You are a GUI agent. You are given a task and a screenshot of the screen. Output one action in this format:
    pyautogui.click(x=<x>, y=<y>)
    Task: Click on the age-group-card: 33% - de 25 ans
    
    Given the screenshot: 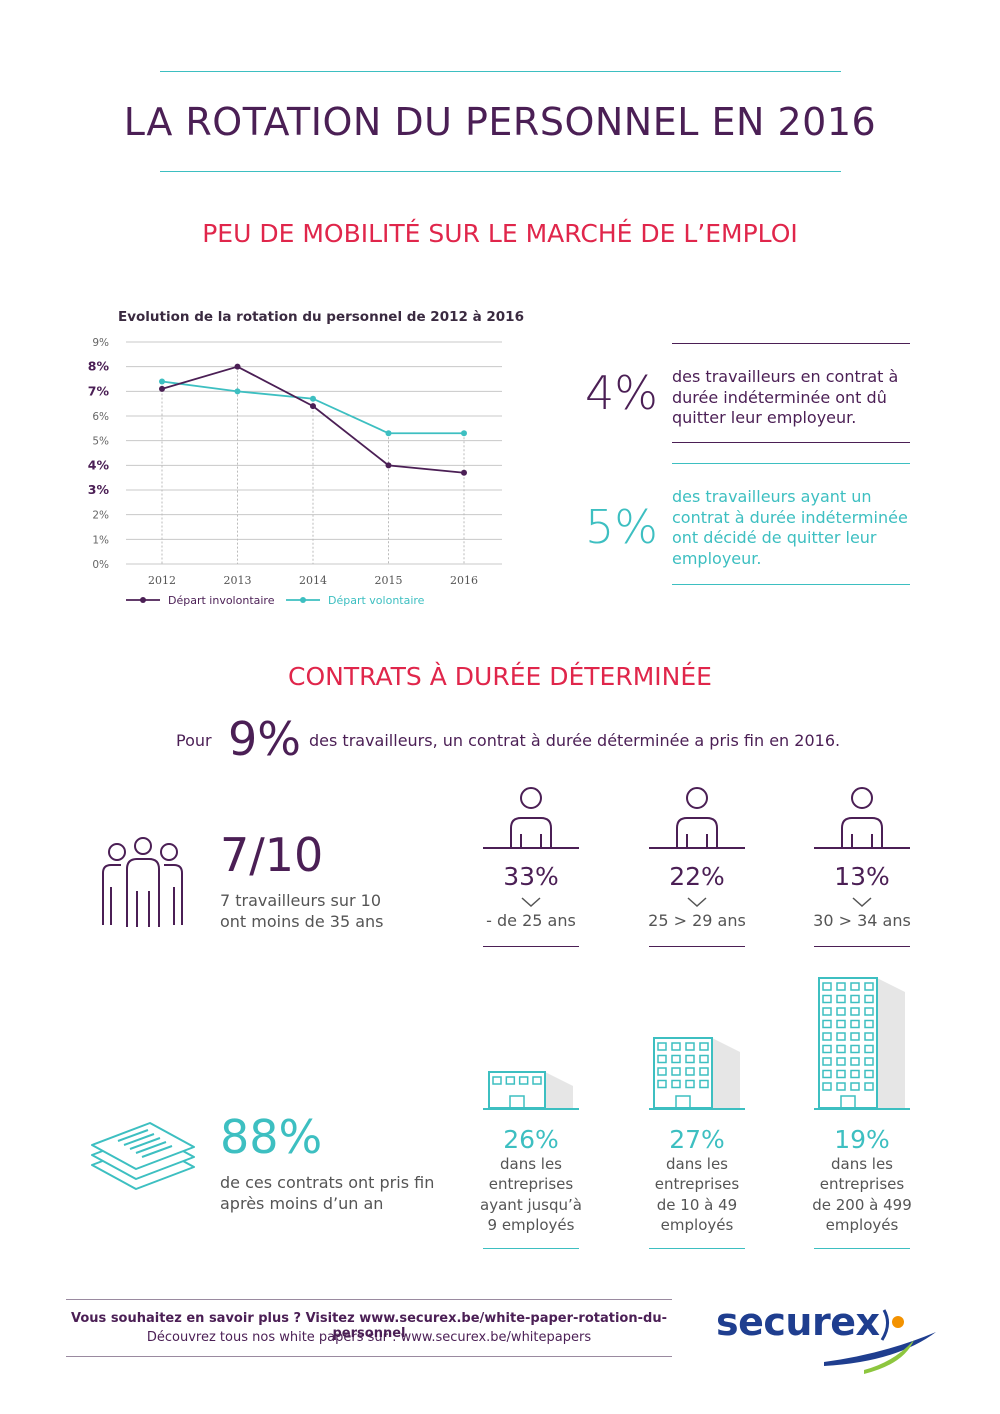 What is the action you would take?
    pyautogui.click(x=531, y=865)
    